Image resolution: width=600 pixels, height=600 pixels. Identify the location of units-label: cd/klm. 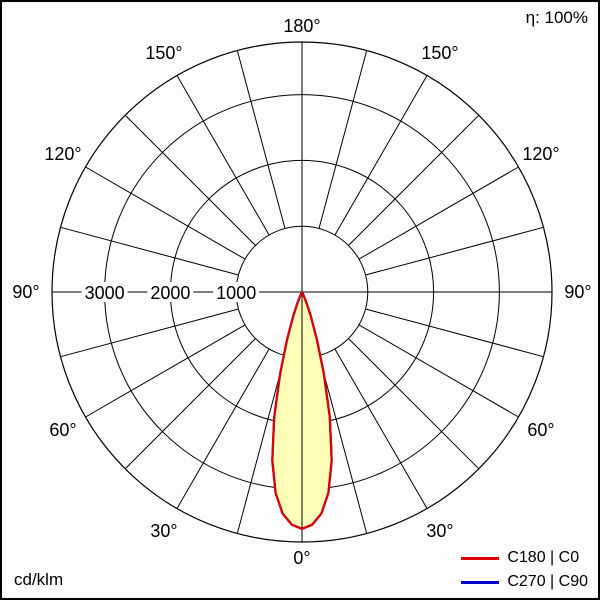
(39, 579).